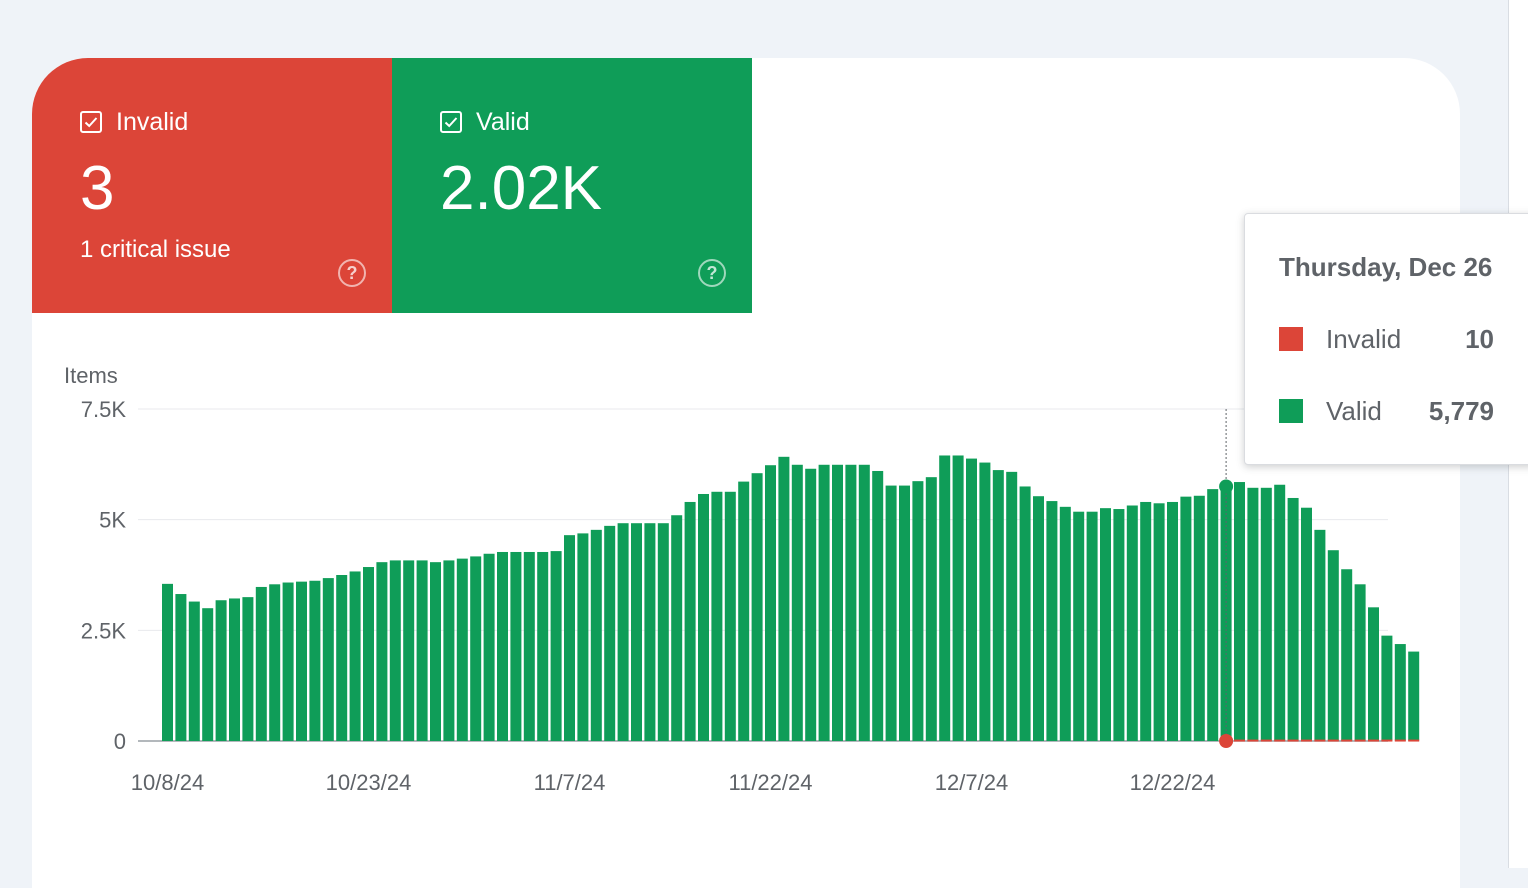  Describe the element at coordinates (212, 185) in the screenshot. I see `invalid-tile: Invalid 3 1 critical issue ?` at that location.